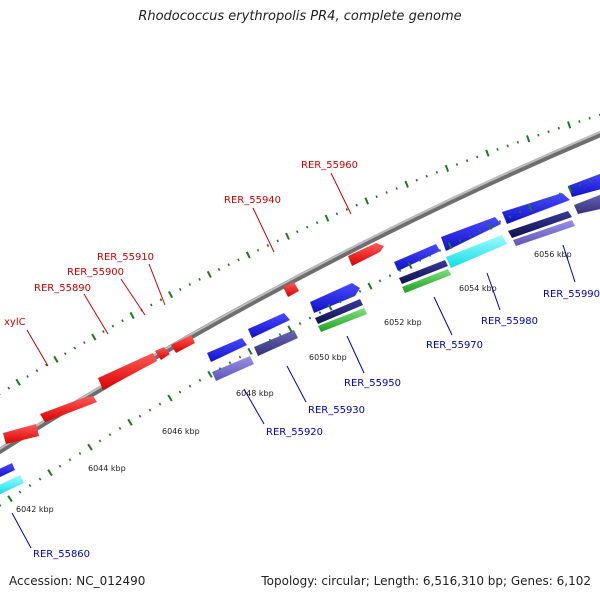 Image resolution: width=600 pixels, height=600 pixels. Describe the element at coordinates (584, 185) in the screenshot. I see `gene-arrow-rer56000` at that location.